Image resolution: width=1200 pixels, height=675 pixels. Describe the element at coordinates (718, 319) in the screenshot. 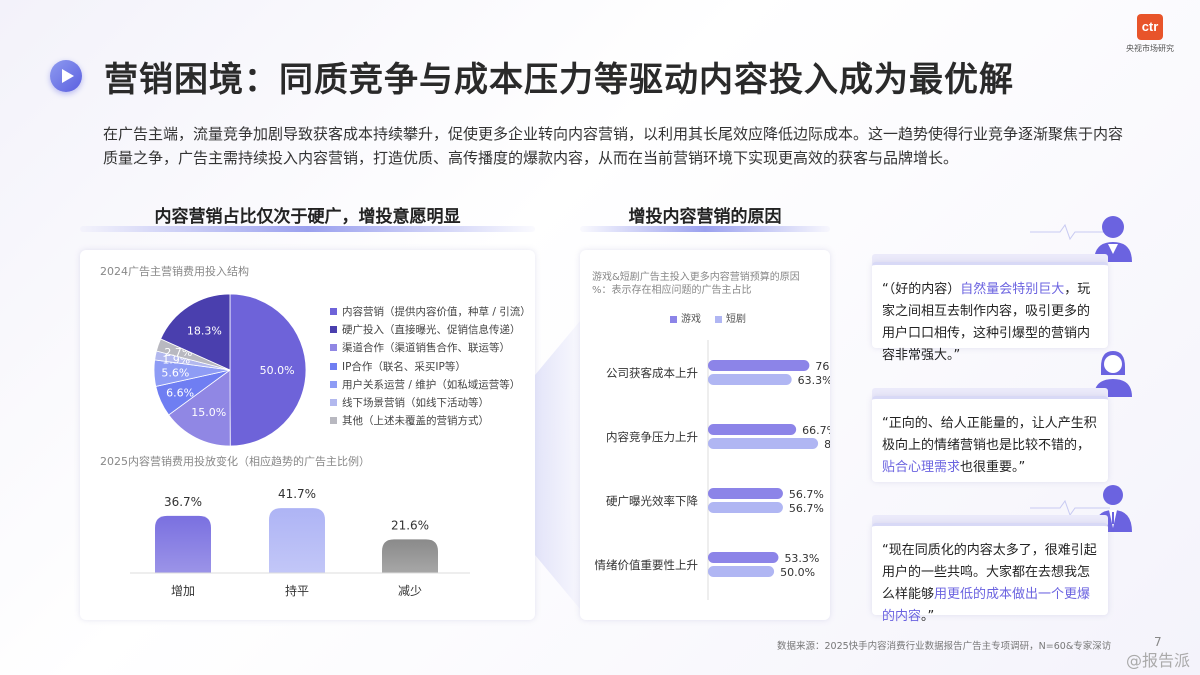

I see `legend-swatch-drama` at that location.